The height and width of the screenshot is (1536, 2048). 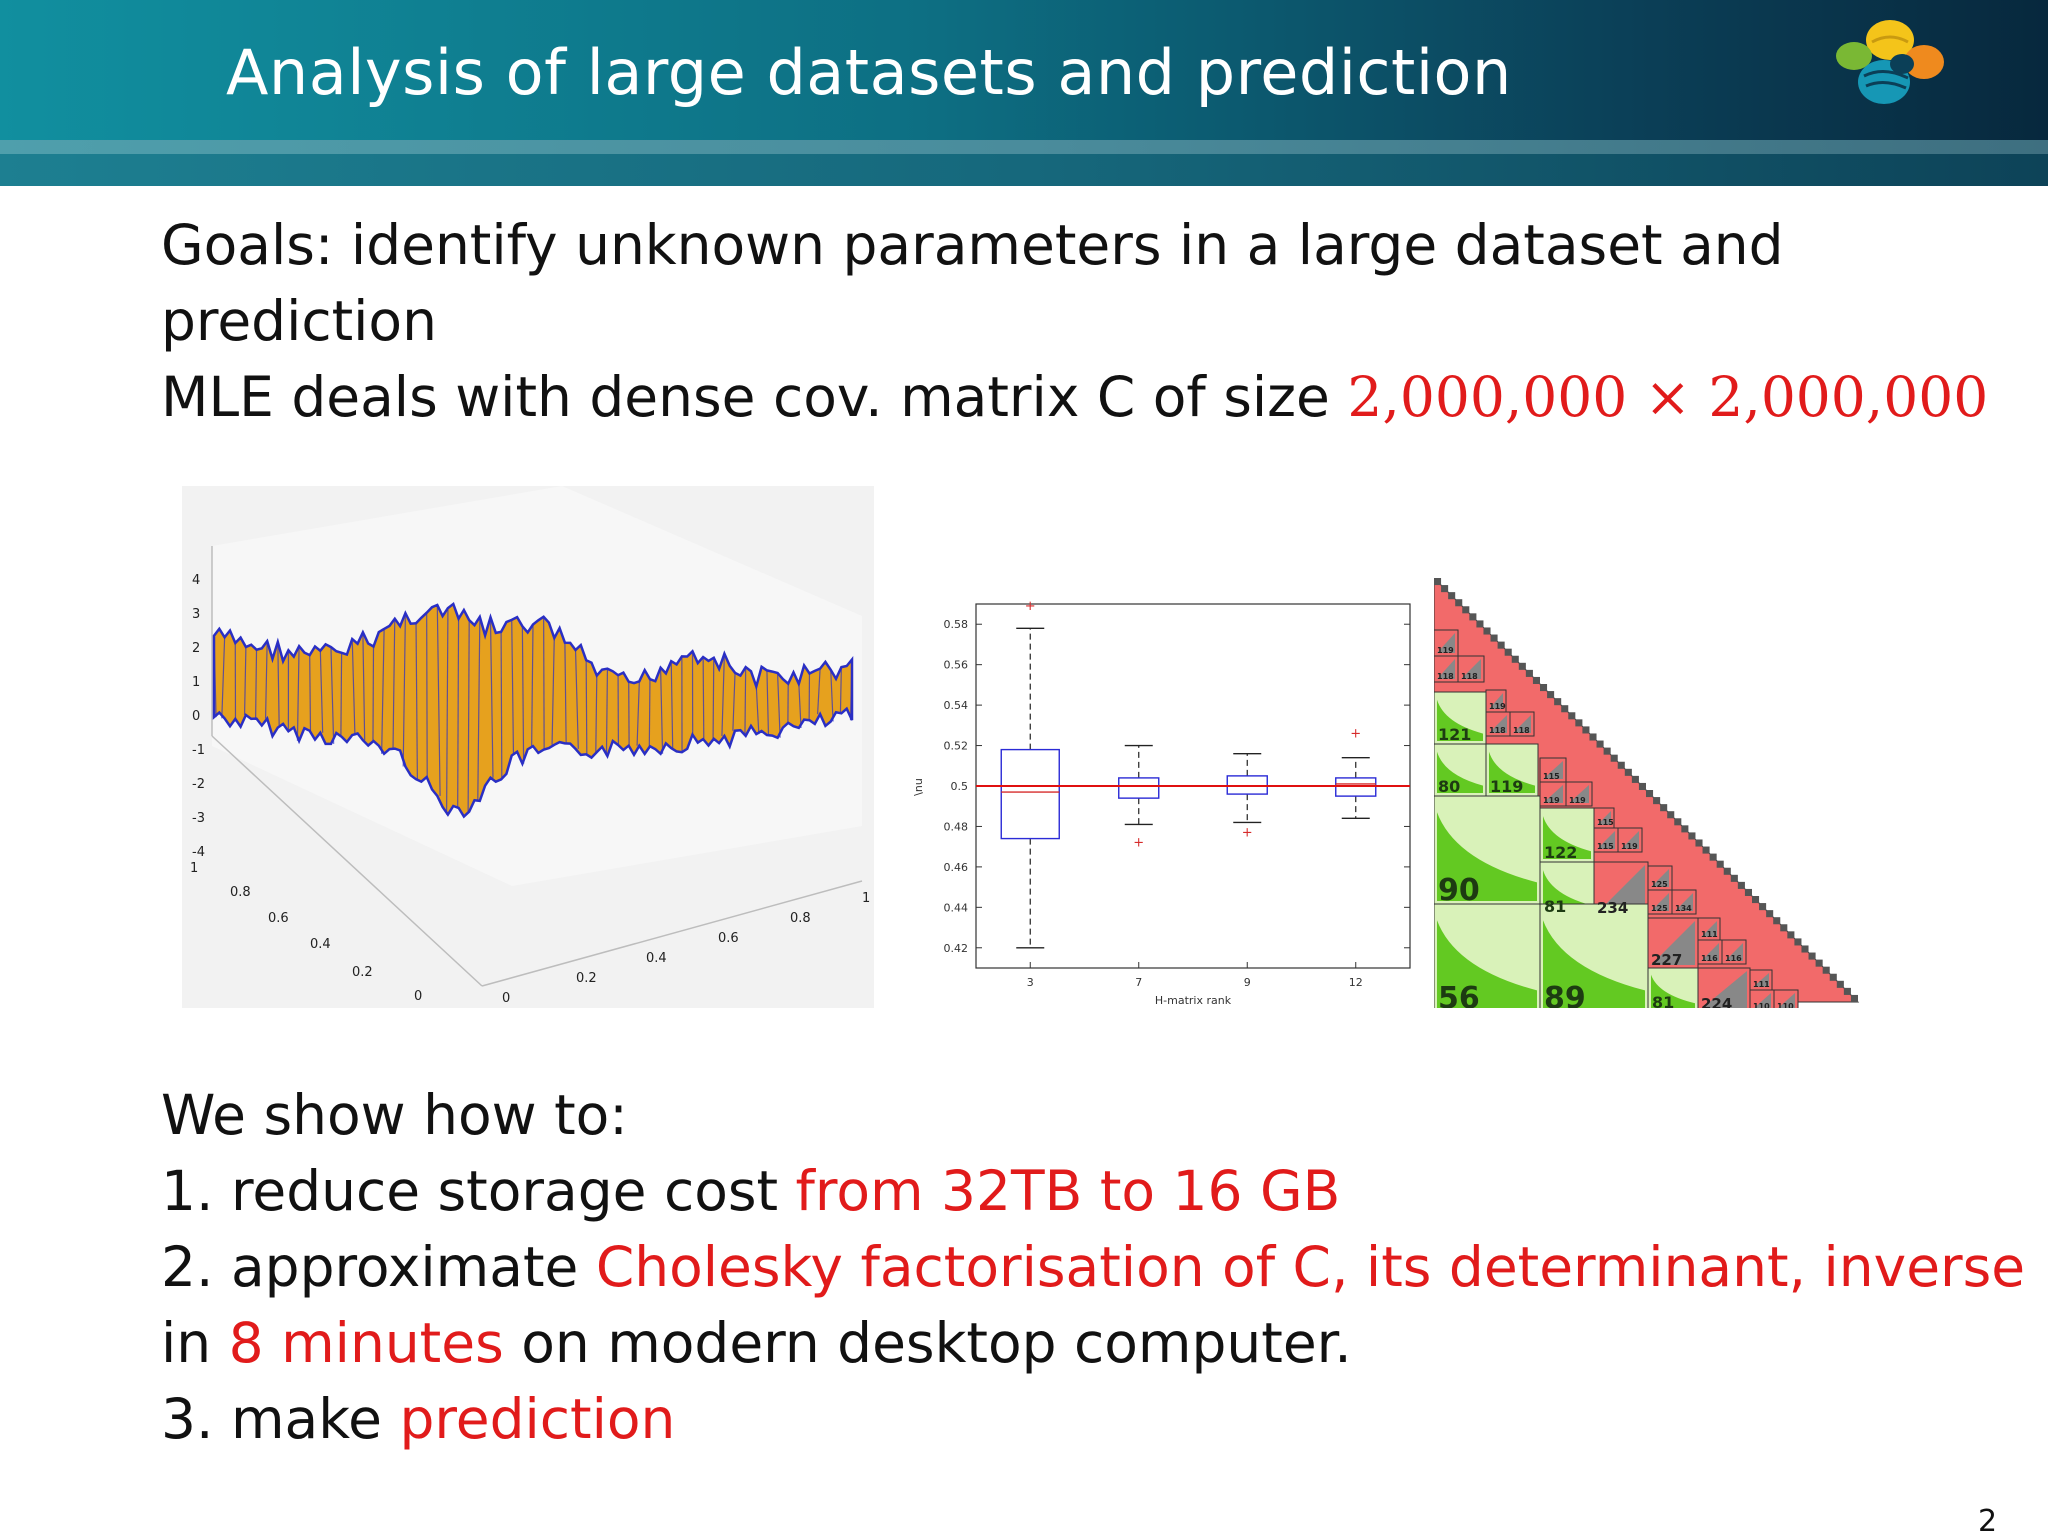 What do you see at coordinates (1445, 676) in the screenshot?
I see `block-rank-label: 118` at bounding box center [1445, 676].